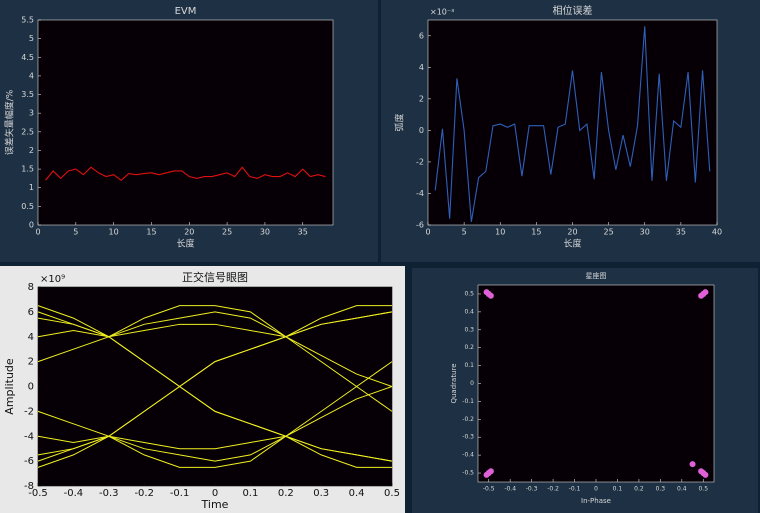  What do you see at coordinates (27, 206) in the screenshot?
I see `y-tick-label: 0.5` at bounding box center [27, 206].